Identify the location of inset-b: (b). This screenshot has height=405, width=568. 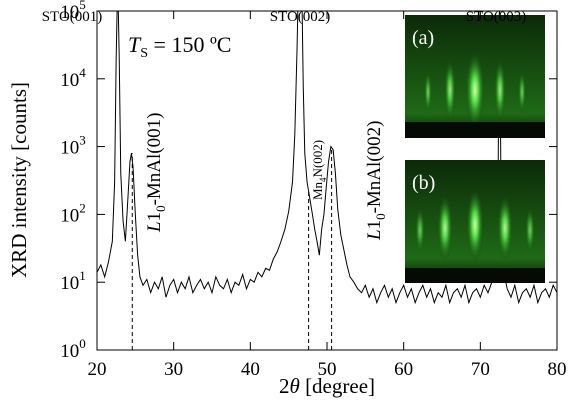
(475, 221).